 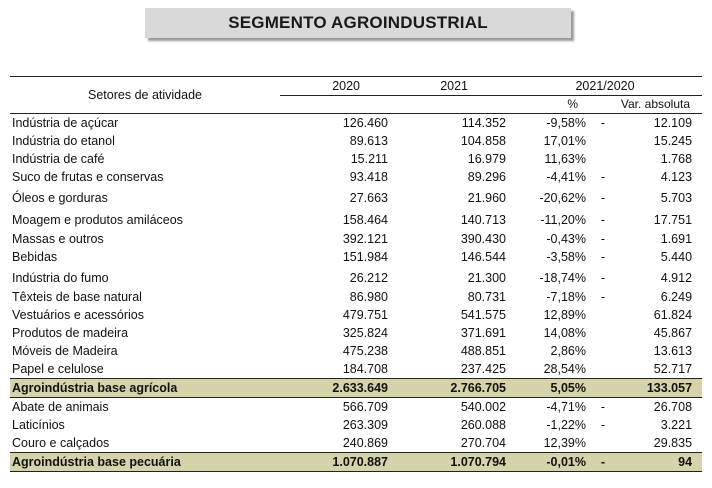 I want to click on abs-change-cell: 26.708, so click(x=673, y=407).